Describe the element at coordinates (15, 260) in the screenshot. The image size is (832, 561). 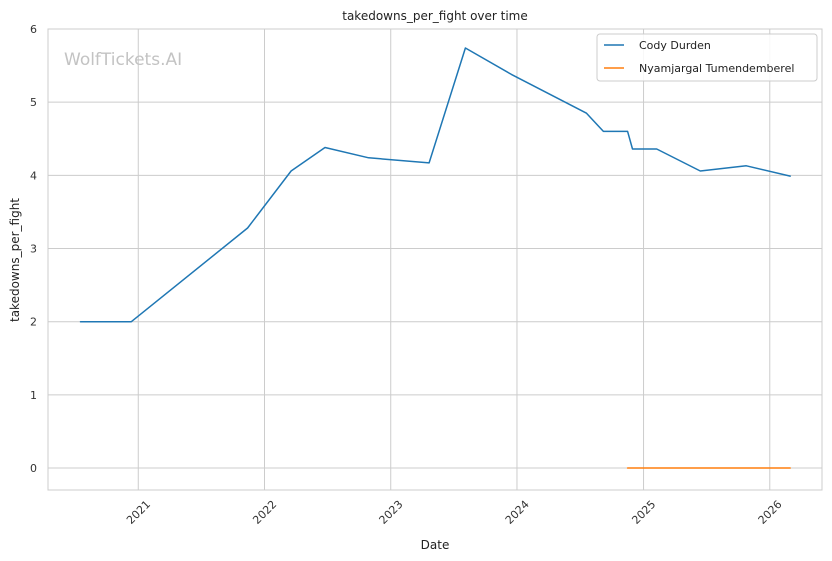
I see `y-axis-label: takedowns_per_fight` at that location.